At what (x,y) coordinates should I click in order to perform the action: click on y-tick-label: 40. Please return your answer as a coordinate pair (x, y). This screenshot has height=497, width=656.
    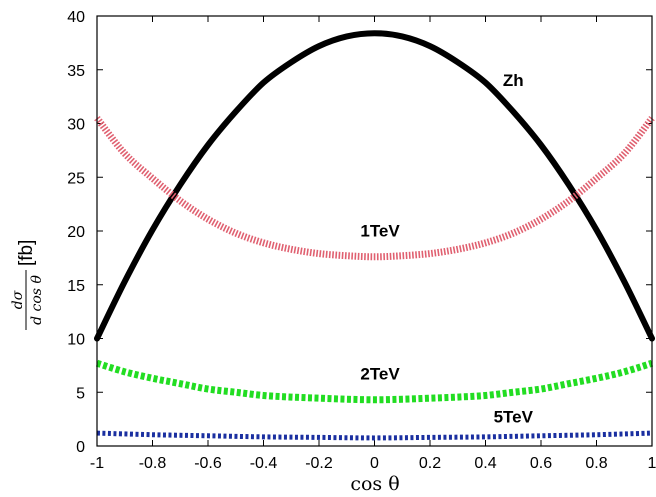
    Looking at the image, I should click on (76, 17).